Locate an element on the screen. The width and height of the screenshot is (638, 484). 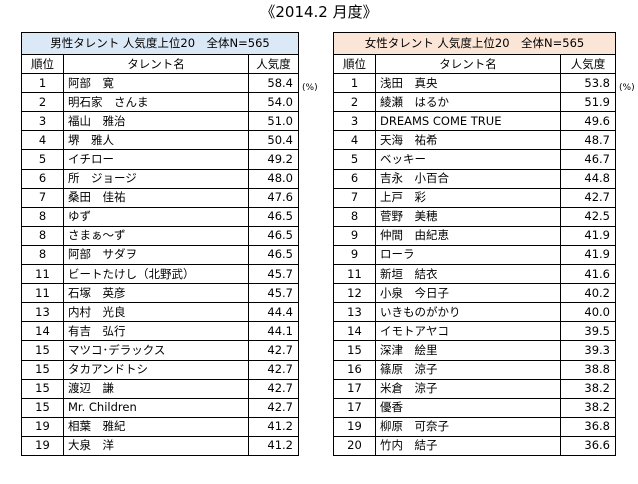
table-row: 6 吉永 小百合 44.8 is located at coordinates (474, 178).